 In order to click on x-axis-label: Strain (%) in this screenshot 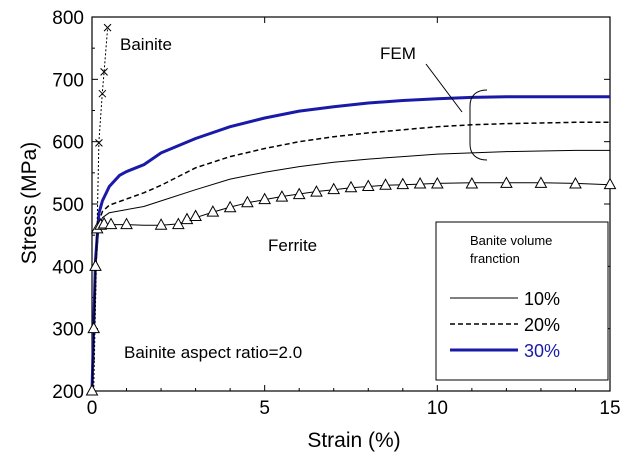, I will do `click(353, 440)`.